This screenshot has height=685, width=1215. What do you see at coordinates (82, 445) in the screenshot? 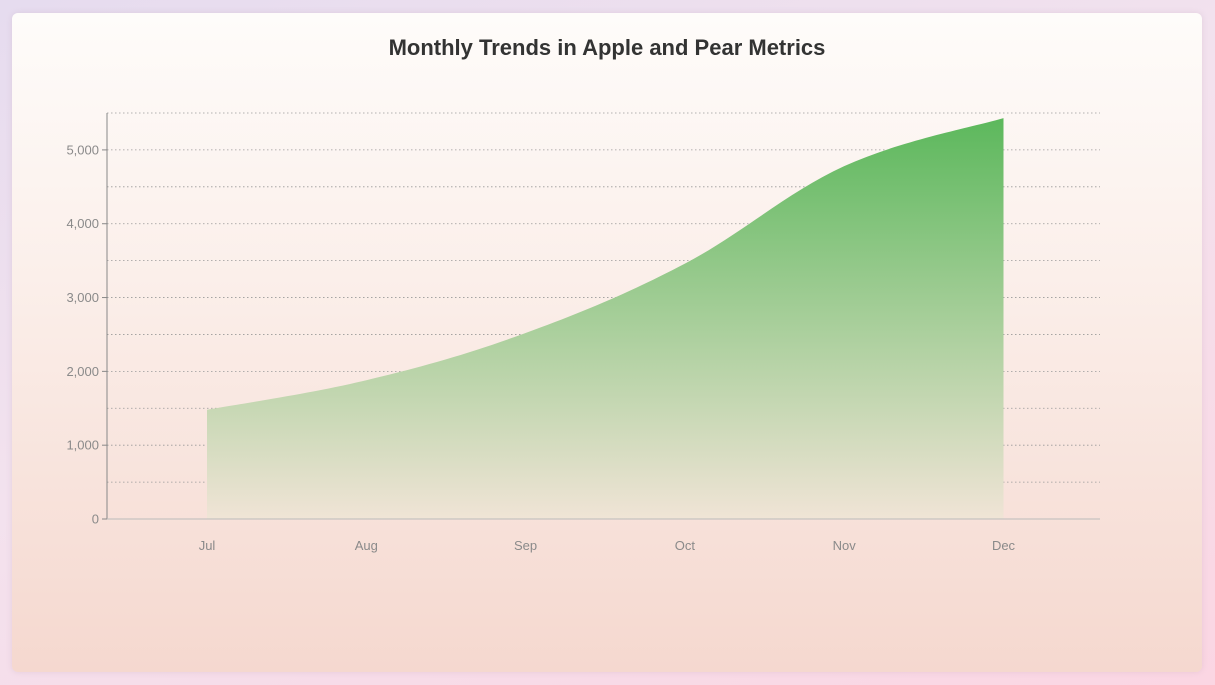
I see `y-tick-label: 1,000` at bounding box center [82, 445].